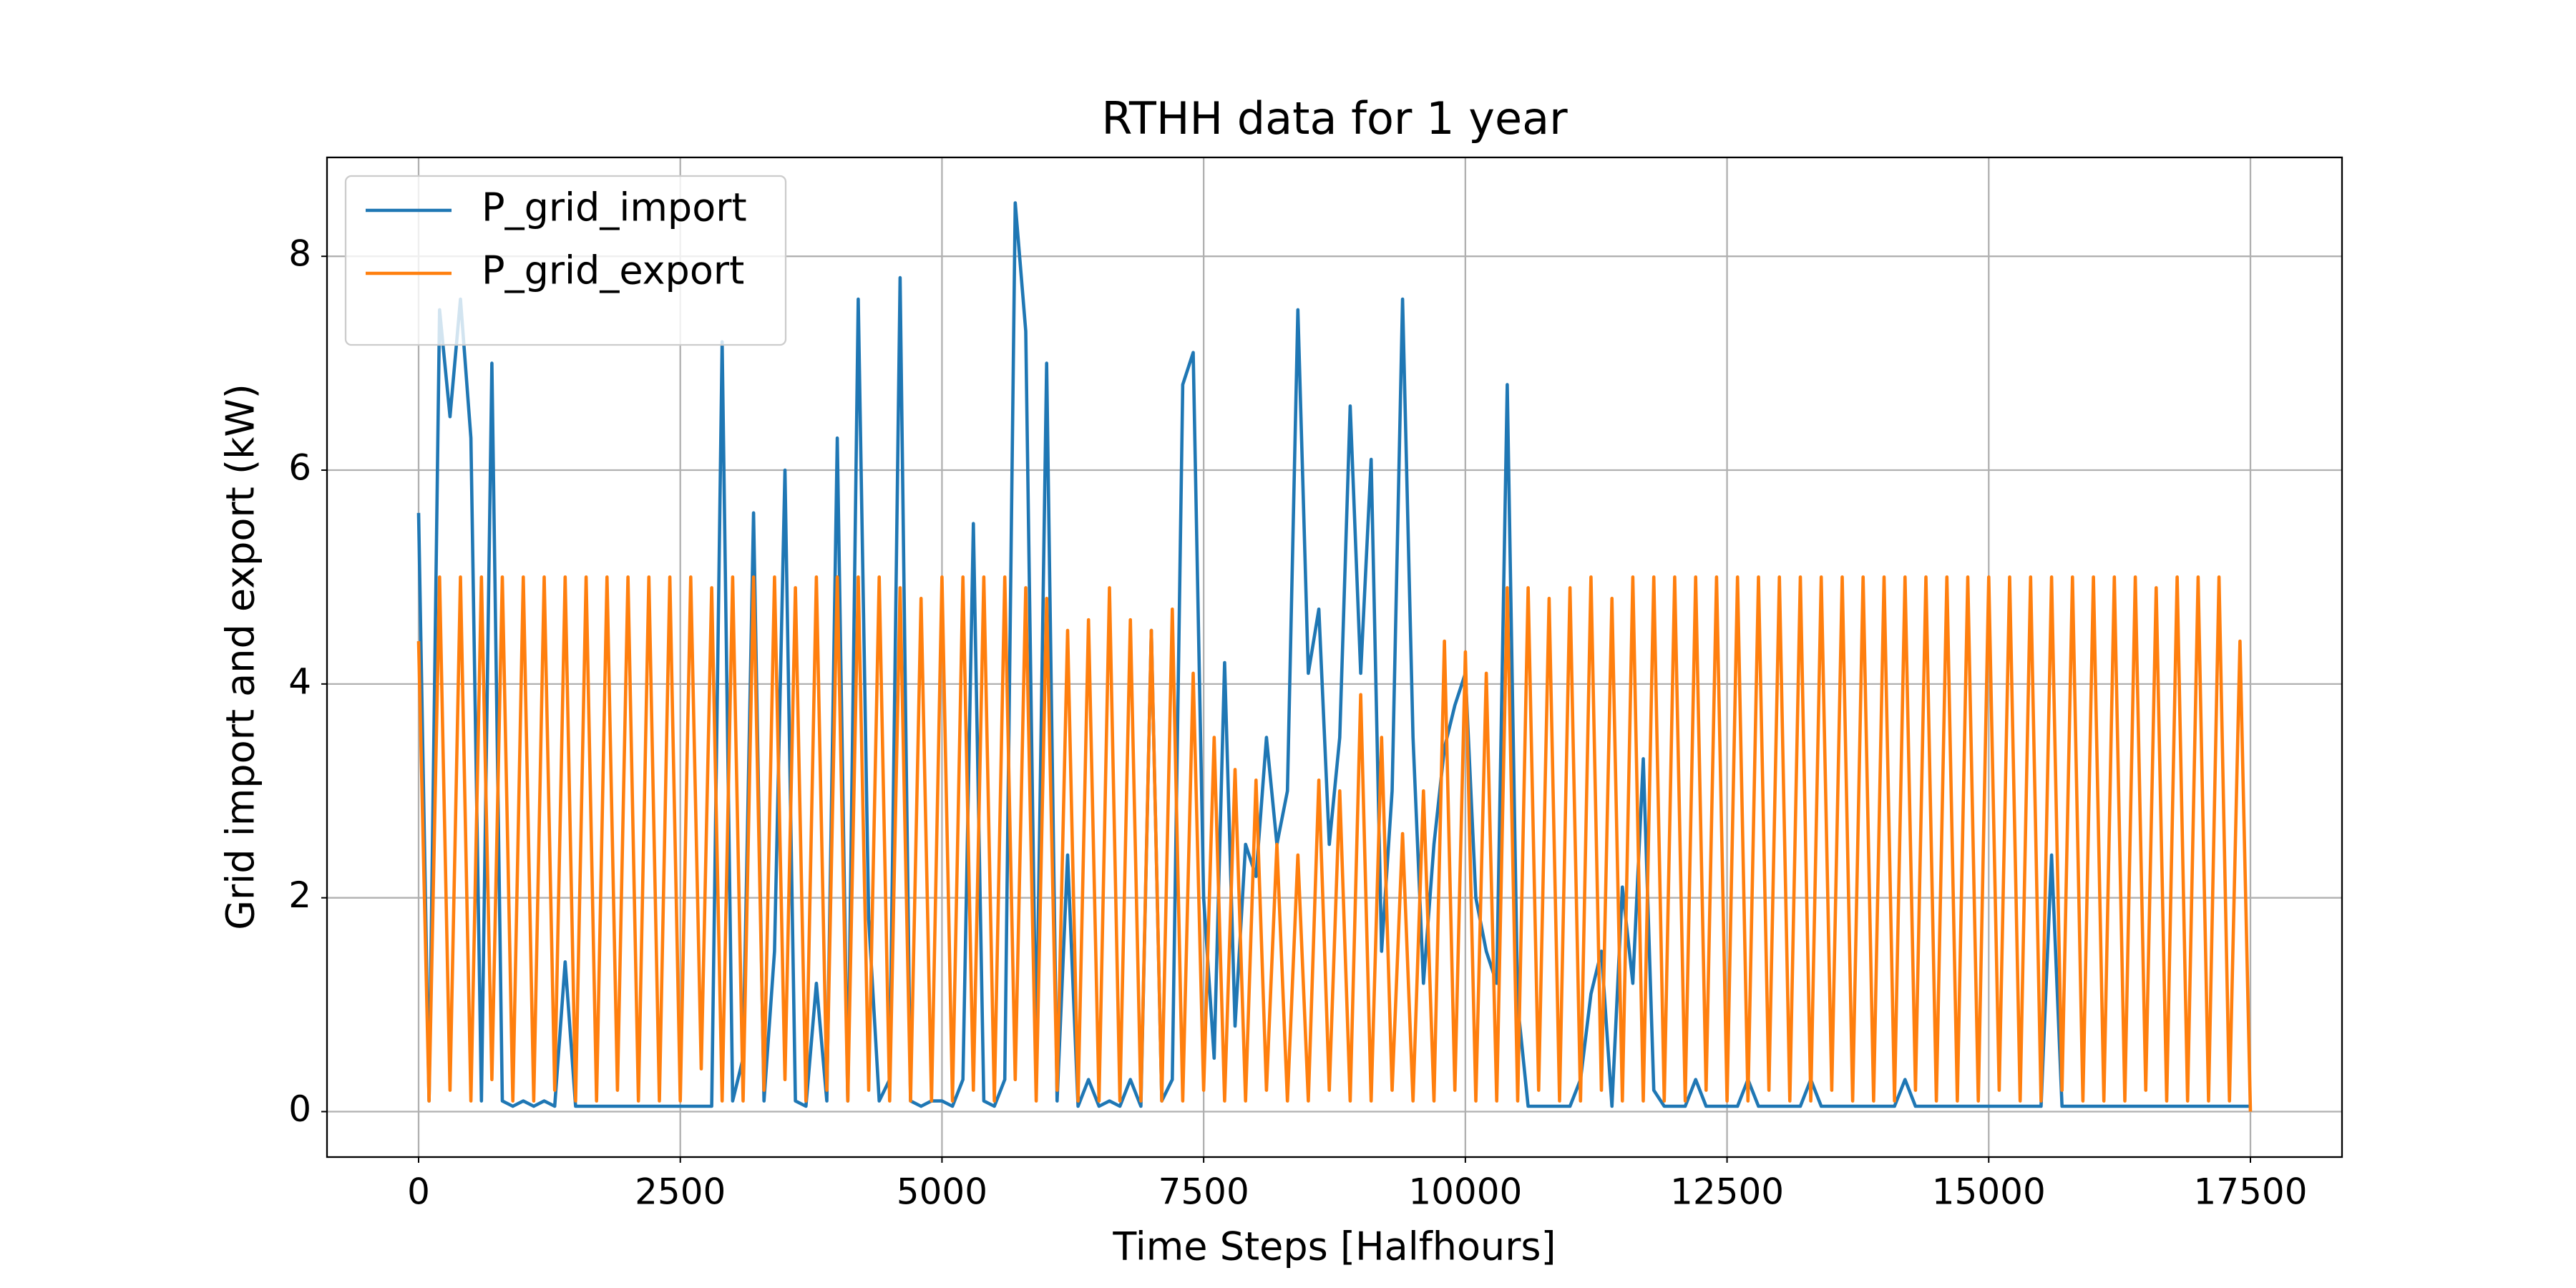 Image resolution: width=2576 pixels, height=1288 pixels. I want to click on legend-label: P_grid_export, so click(613, 270).